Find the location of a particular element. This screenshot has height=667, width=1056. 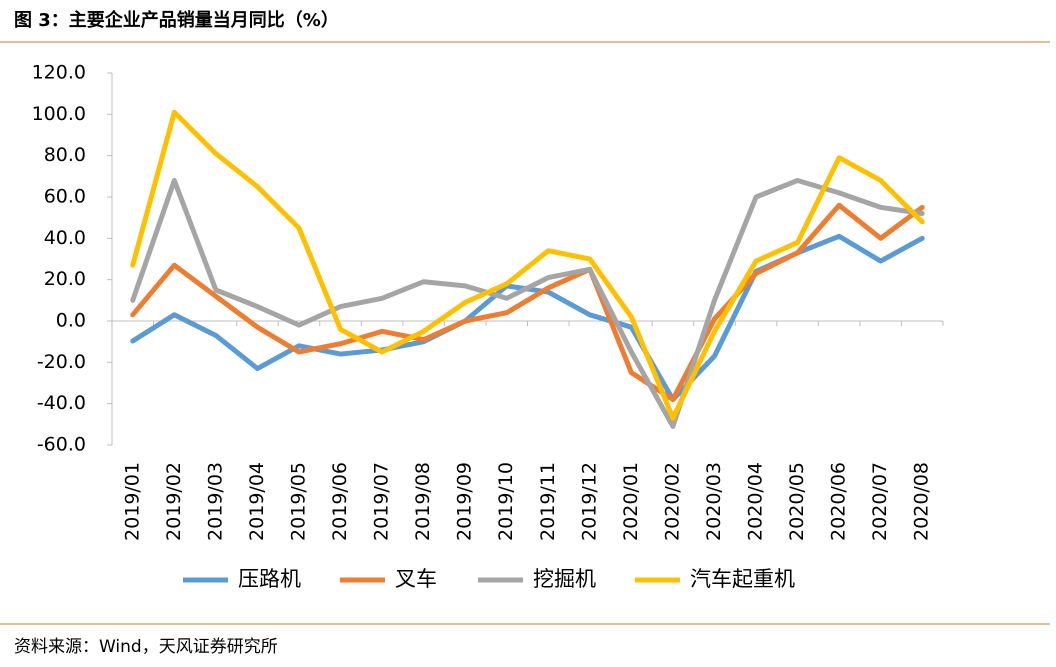

y-tick-label: -40.0 is located at coordinates (61, 403).